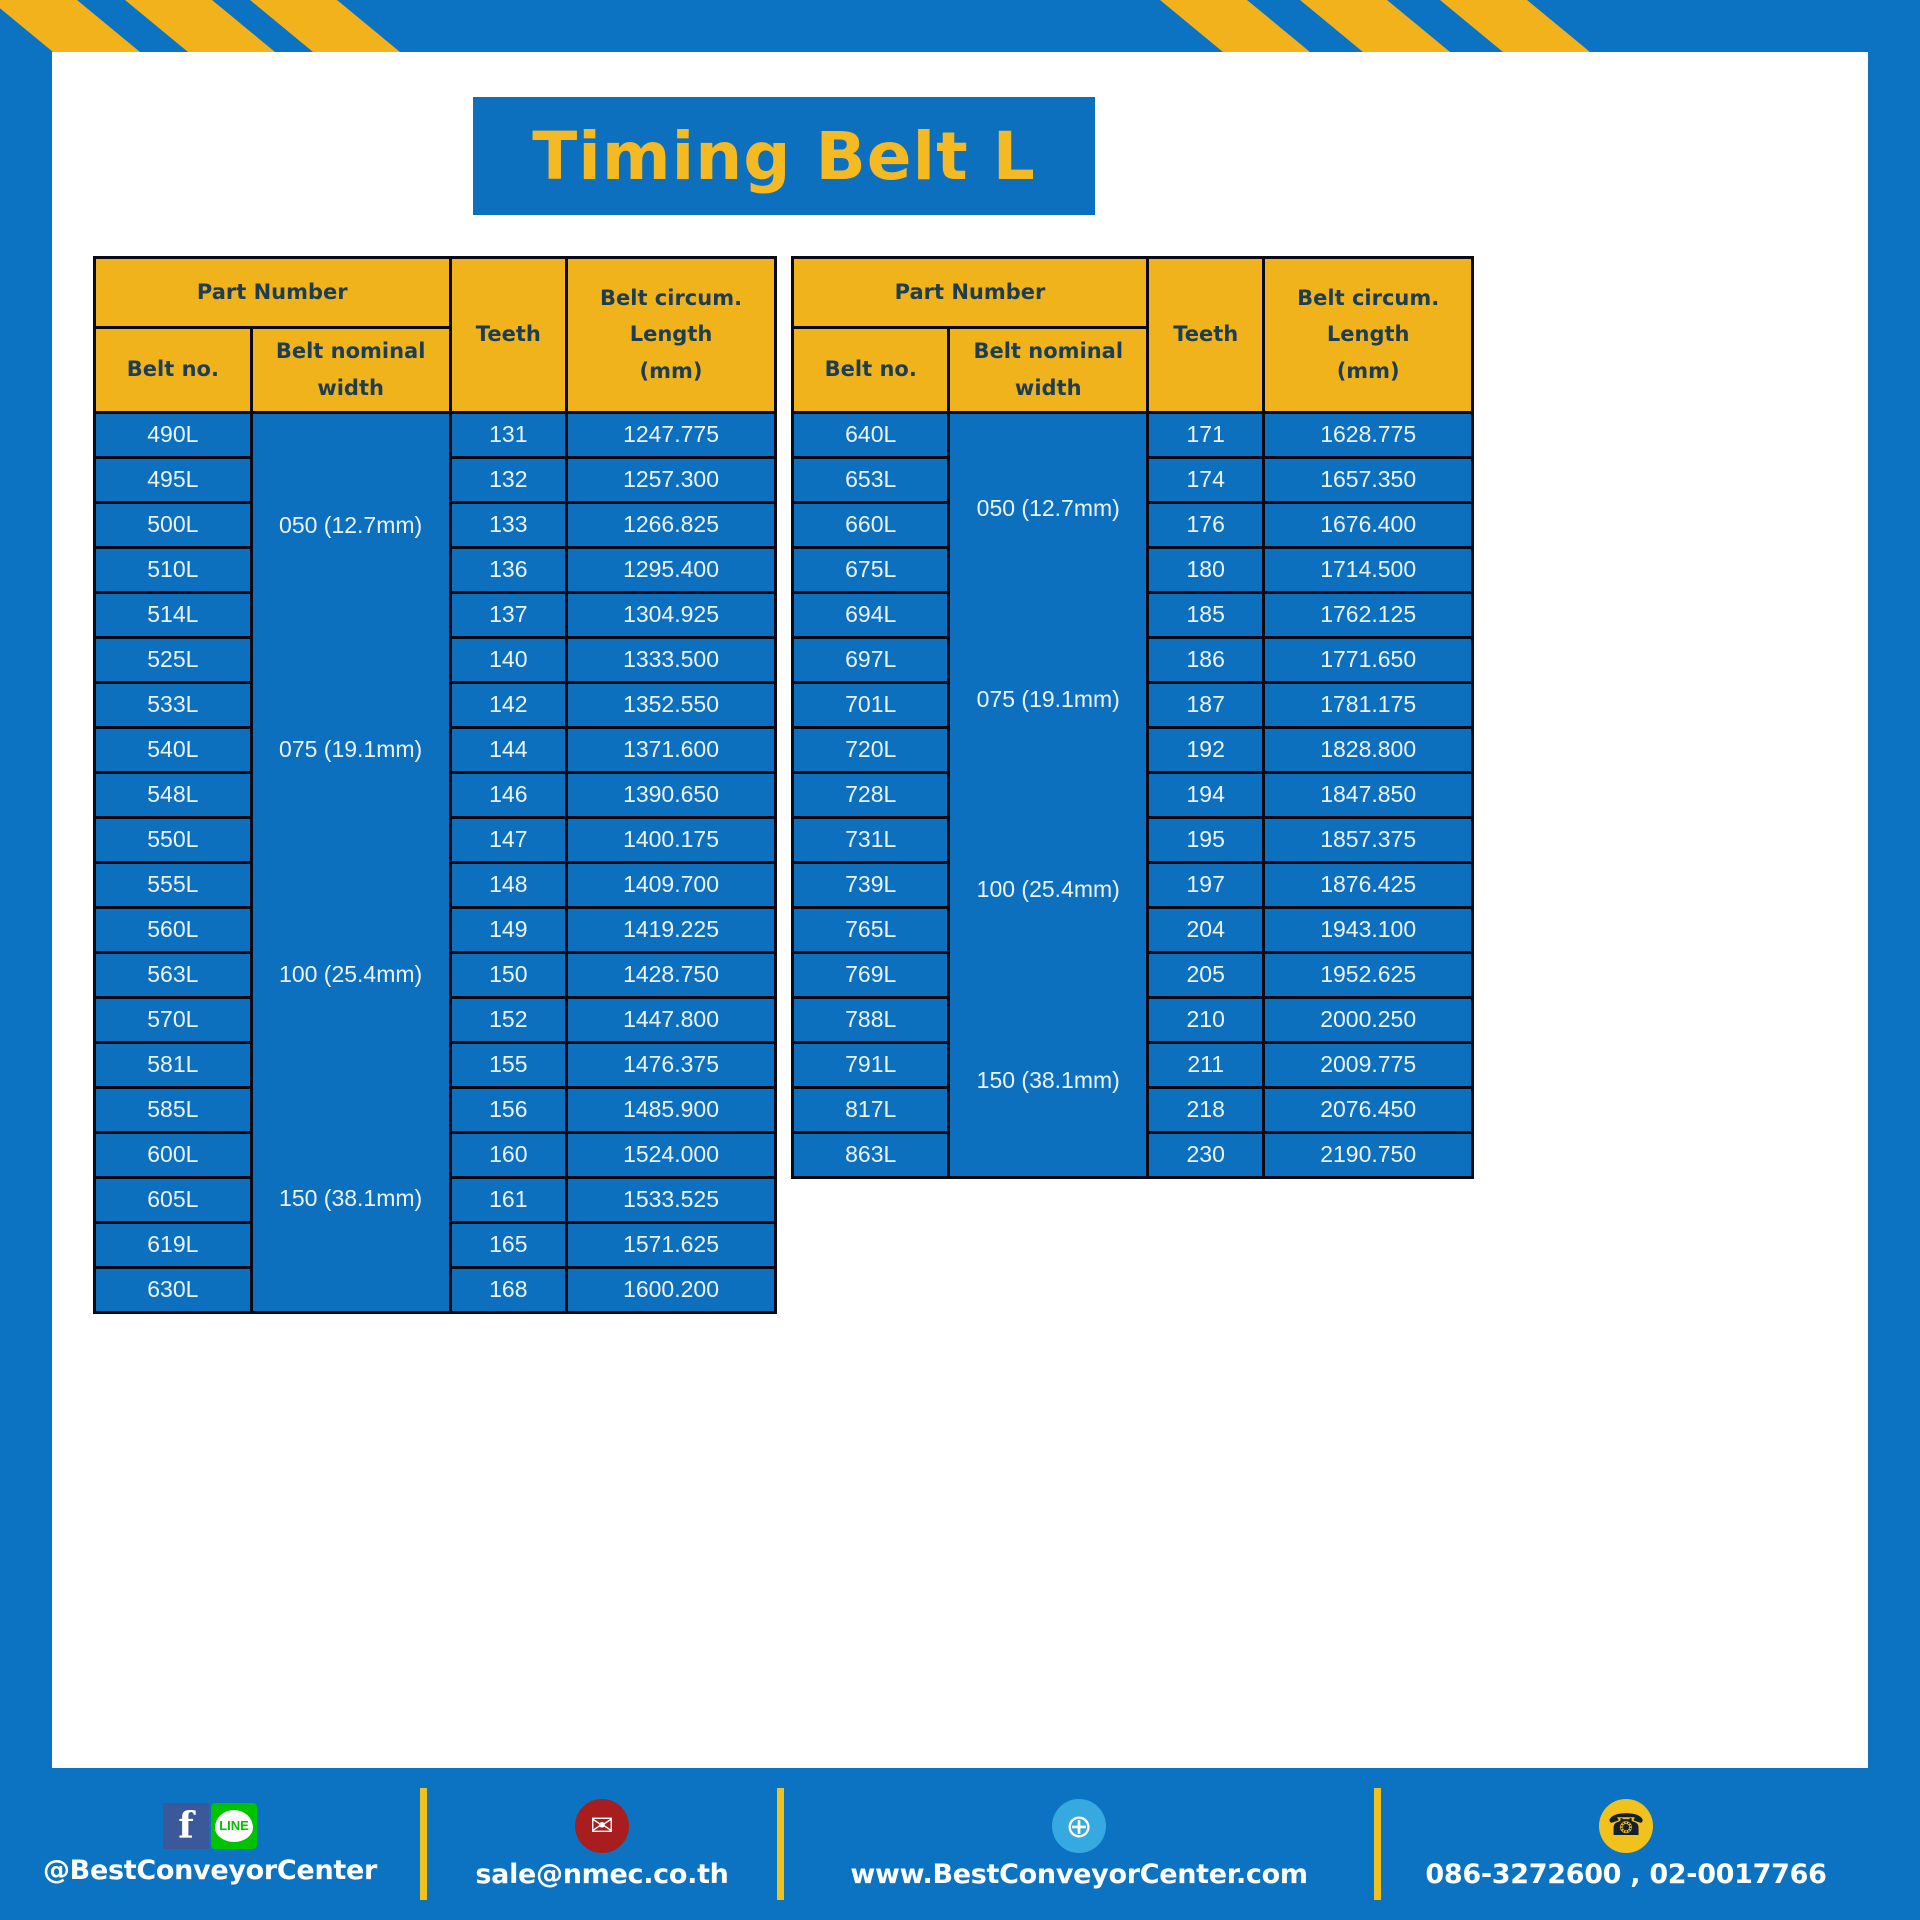  I want to click on table-row: 660L 176 1676.400, so click(1132, 524).